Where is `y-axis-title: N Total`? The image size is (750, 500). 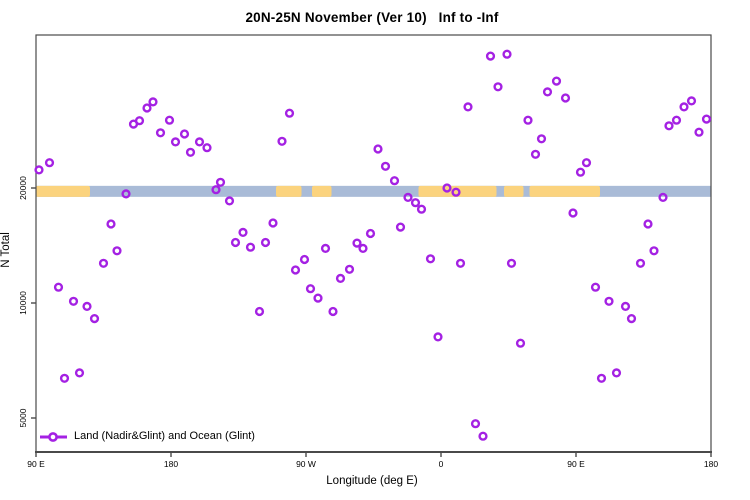
y-axis-title: N Total is located at coordinates (6, 250).